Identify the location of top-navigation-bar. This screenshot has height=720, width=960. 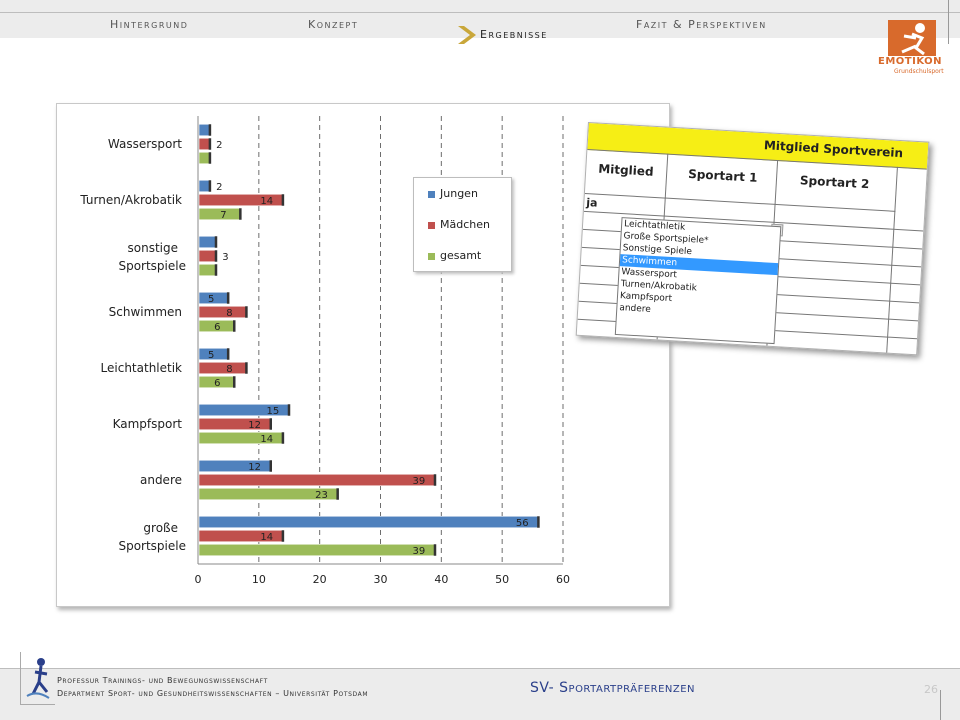
(480, 19).